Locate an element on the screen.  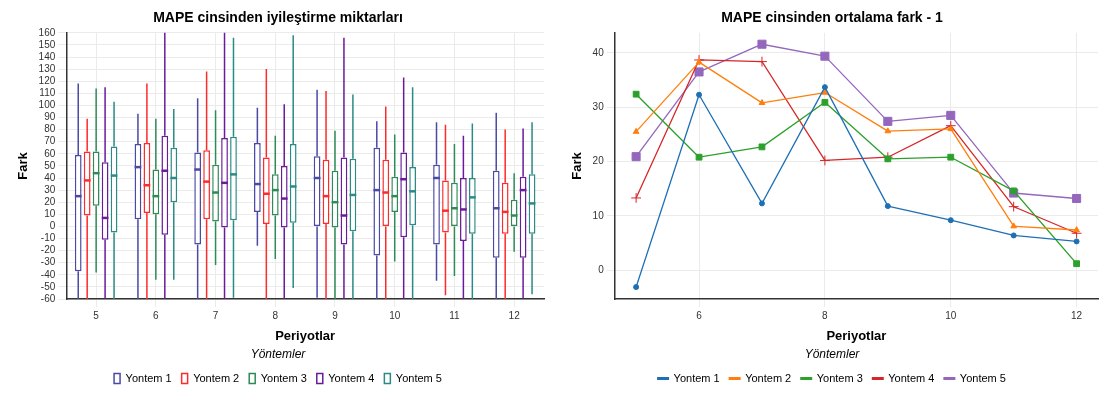
x-tick-label: 7 is located at coordinates (215, 315).